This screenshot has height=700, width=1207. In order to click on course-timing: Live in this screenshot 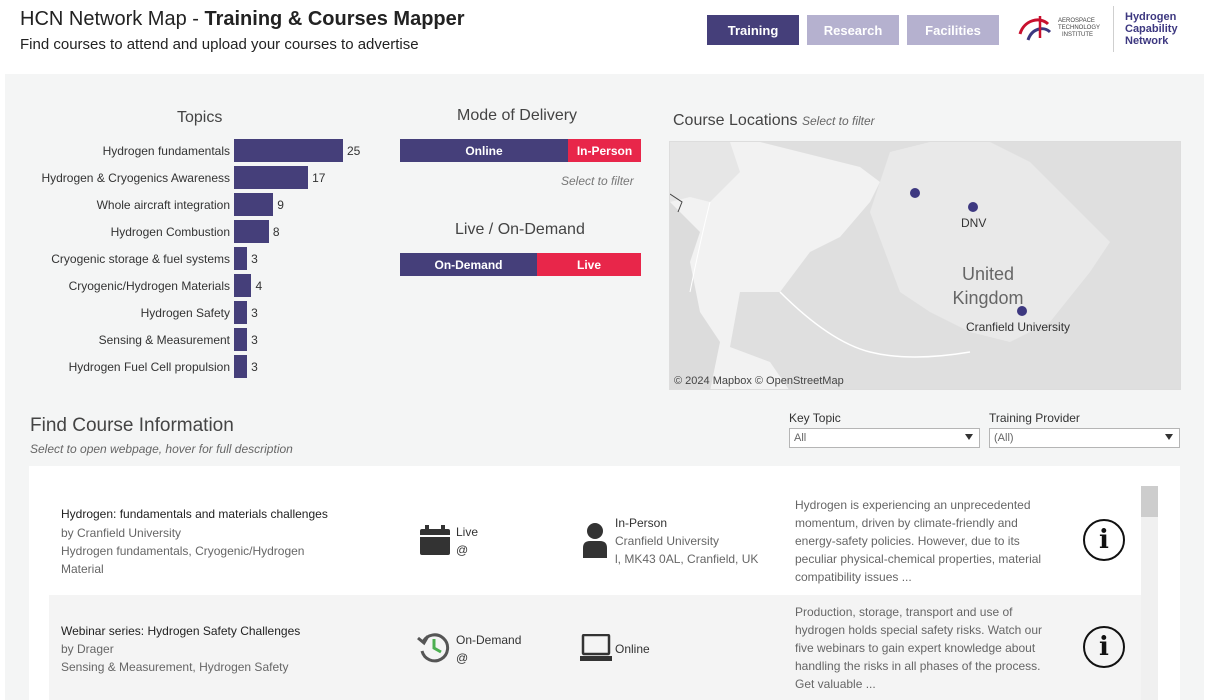, I will do `click(467, 532)`.